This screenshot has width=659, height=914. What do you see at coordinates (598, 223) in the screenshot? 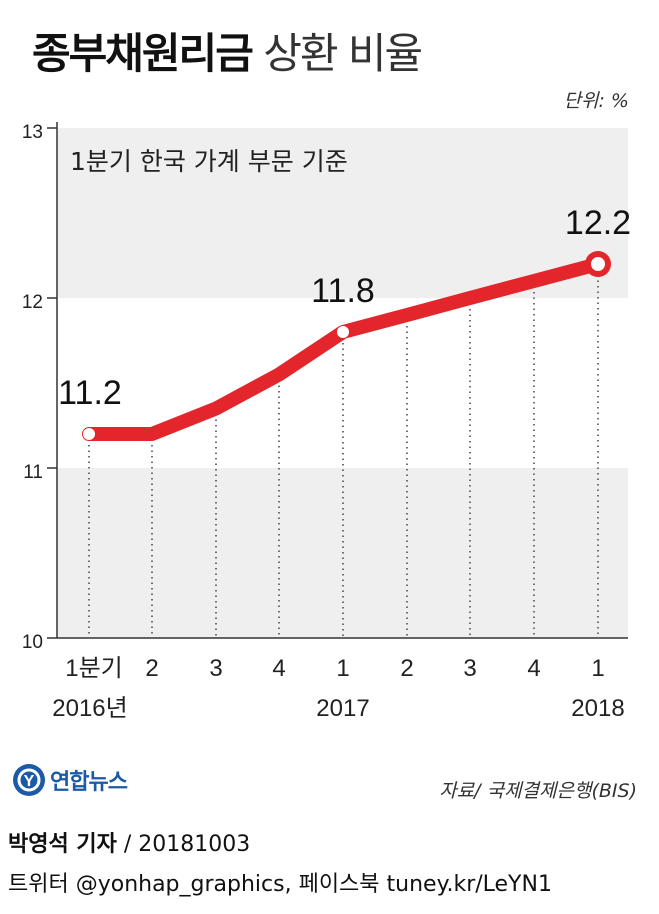
I see `data-label: 12.2` at bounding box center [598, 223].